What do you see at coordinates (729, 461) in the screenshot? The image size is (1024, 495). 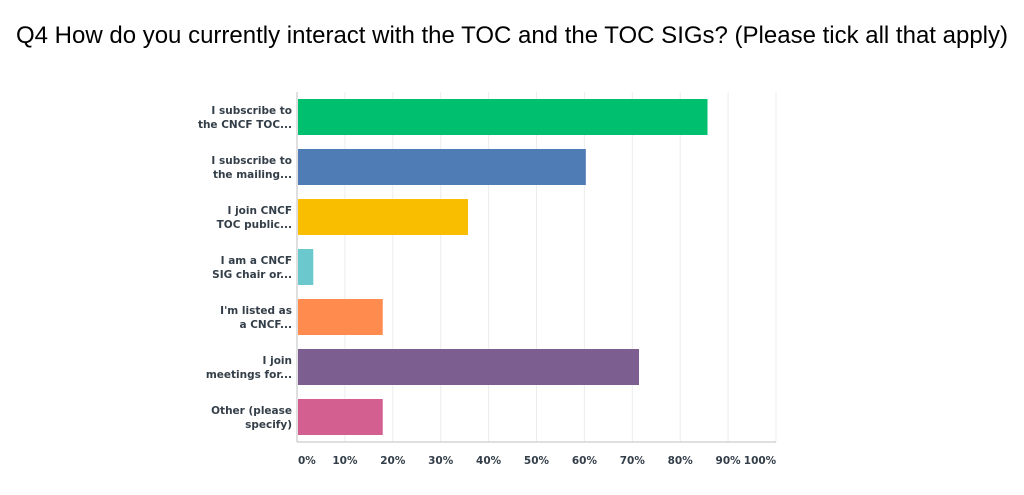 I see `x-tick-label: 90%` at bounding box center [729, 461].